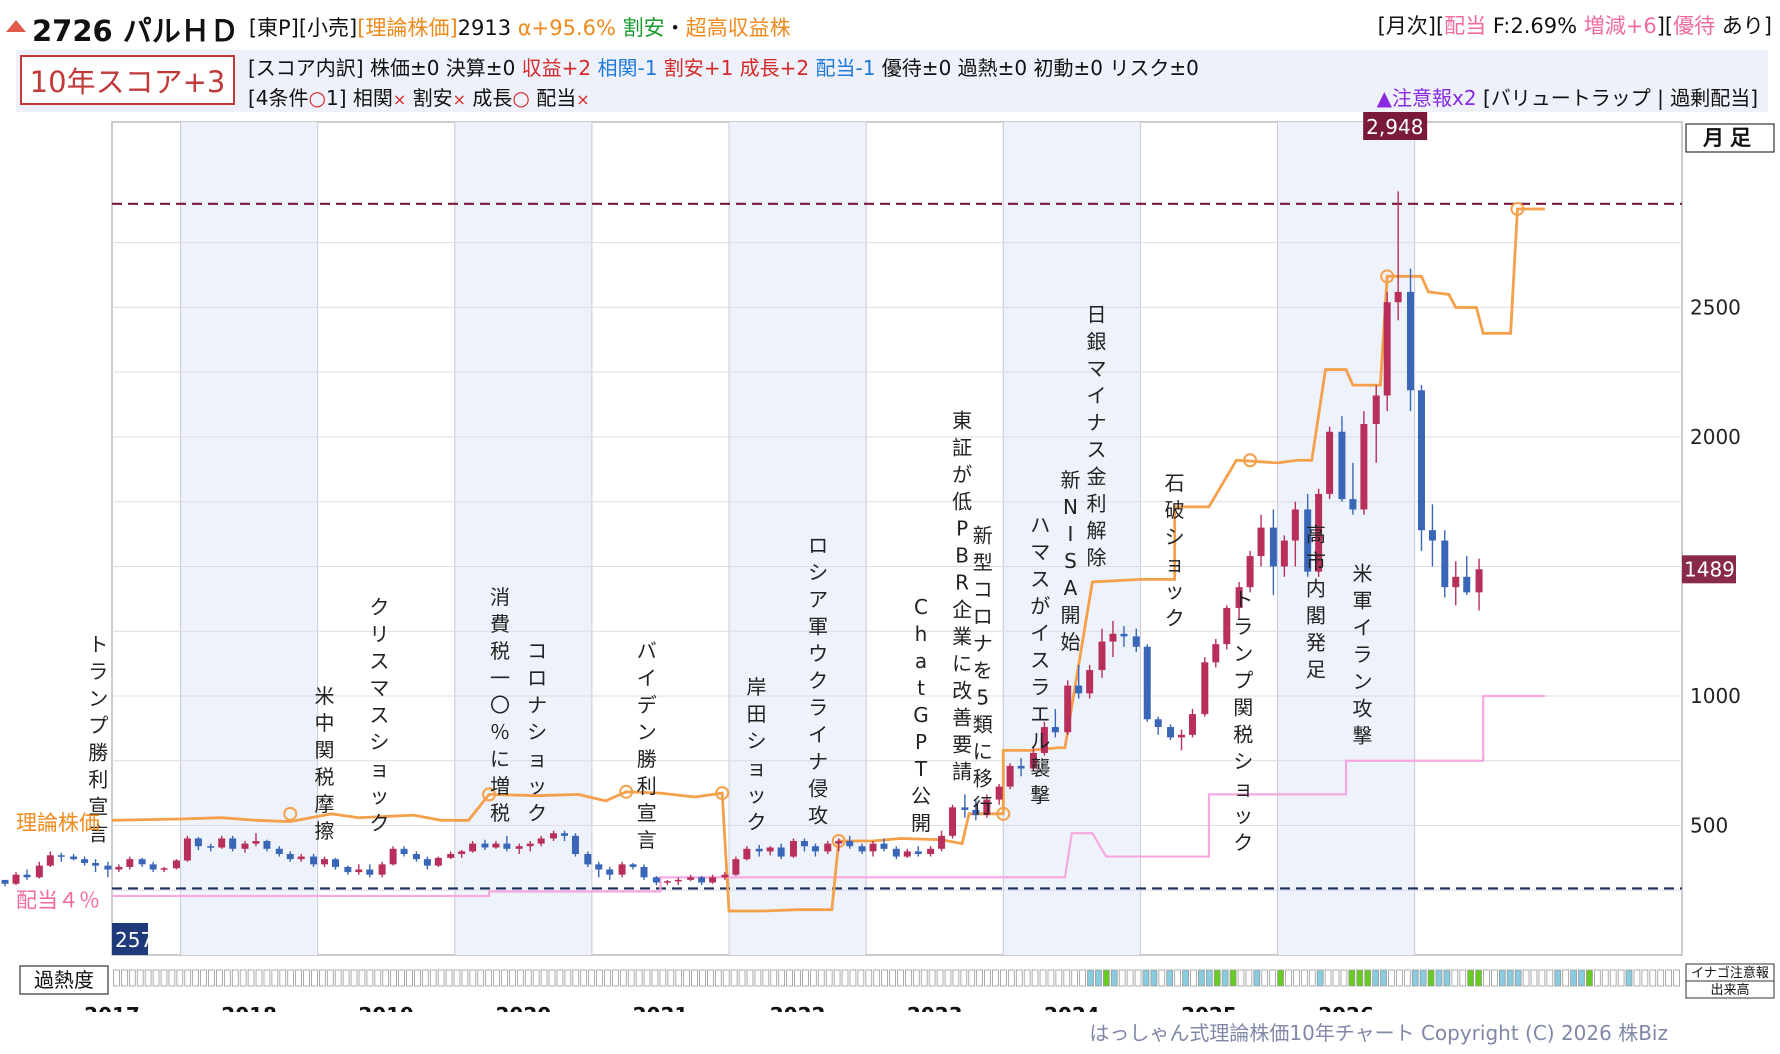  Describe the element at coordinates (962, 595) in the screenshot. I see `event-label: 東証が低 P B R 企業に改善要請` at that location.